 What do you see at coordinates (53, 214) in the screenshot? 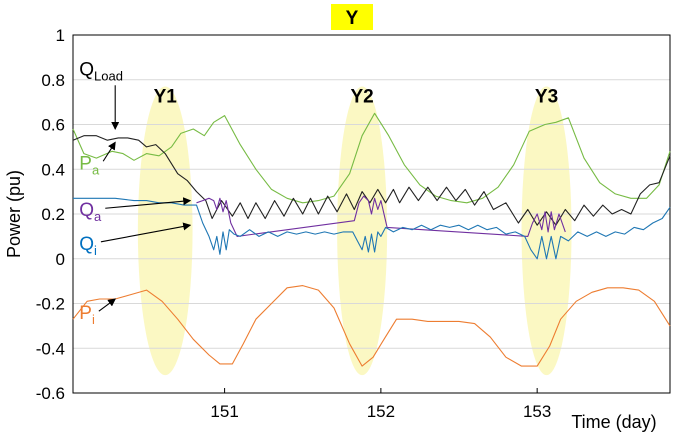
I see `y-tick-label: 0.2` at bounding box center [53, 214].